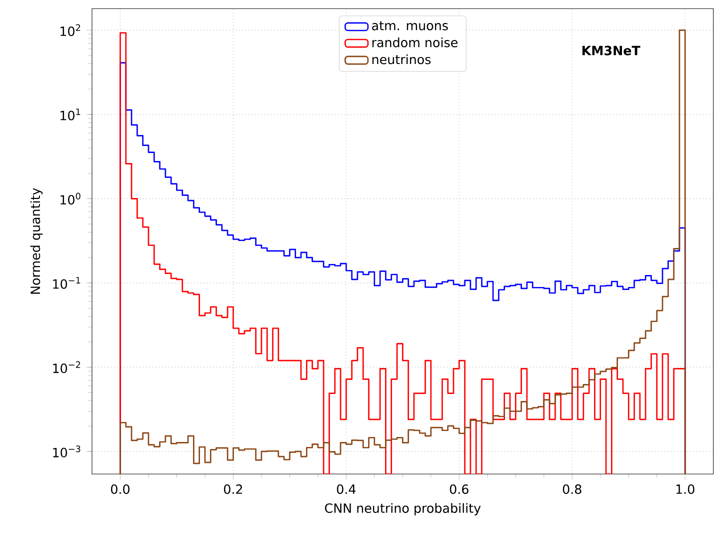 This screenshot has width=720, height=540. I want to click on x-tick-label: 0.6, so click(459, 489).